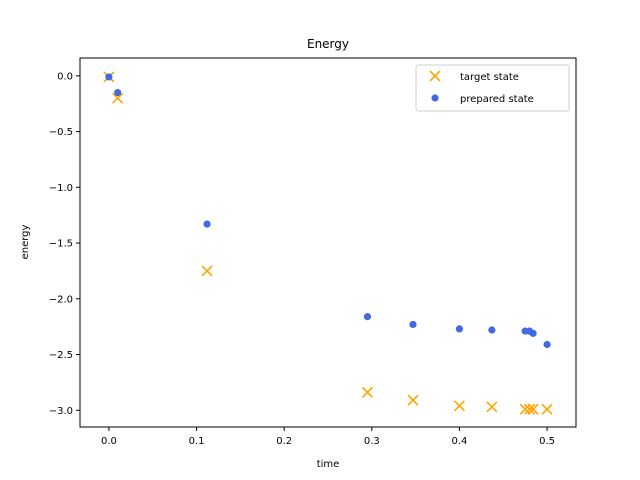 Image resolution: width=640 pixels, height=480 pixels. Describe the element at coordinates (61, 244) in the screenshot. I see `y-tick-label: −1.5` at that location.